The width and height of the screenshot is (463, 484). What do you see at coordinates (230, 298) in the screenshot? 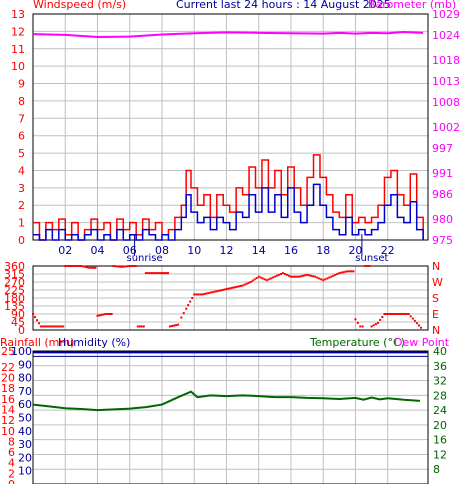
I see `panel2-frame` at bounding box center [230, 298].